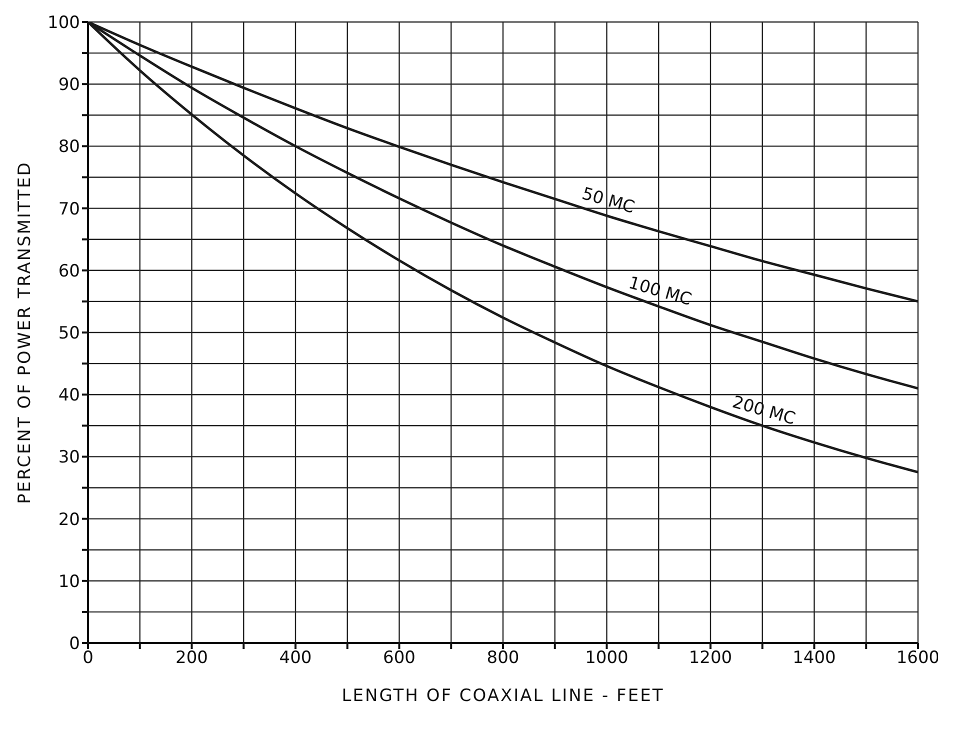  Describe the element at coordinates (660, 291) in the screenshot. I see `text: 100 MC` at that location.